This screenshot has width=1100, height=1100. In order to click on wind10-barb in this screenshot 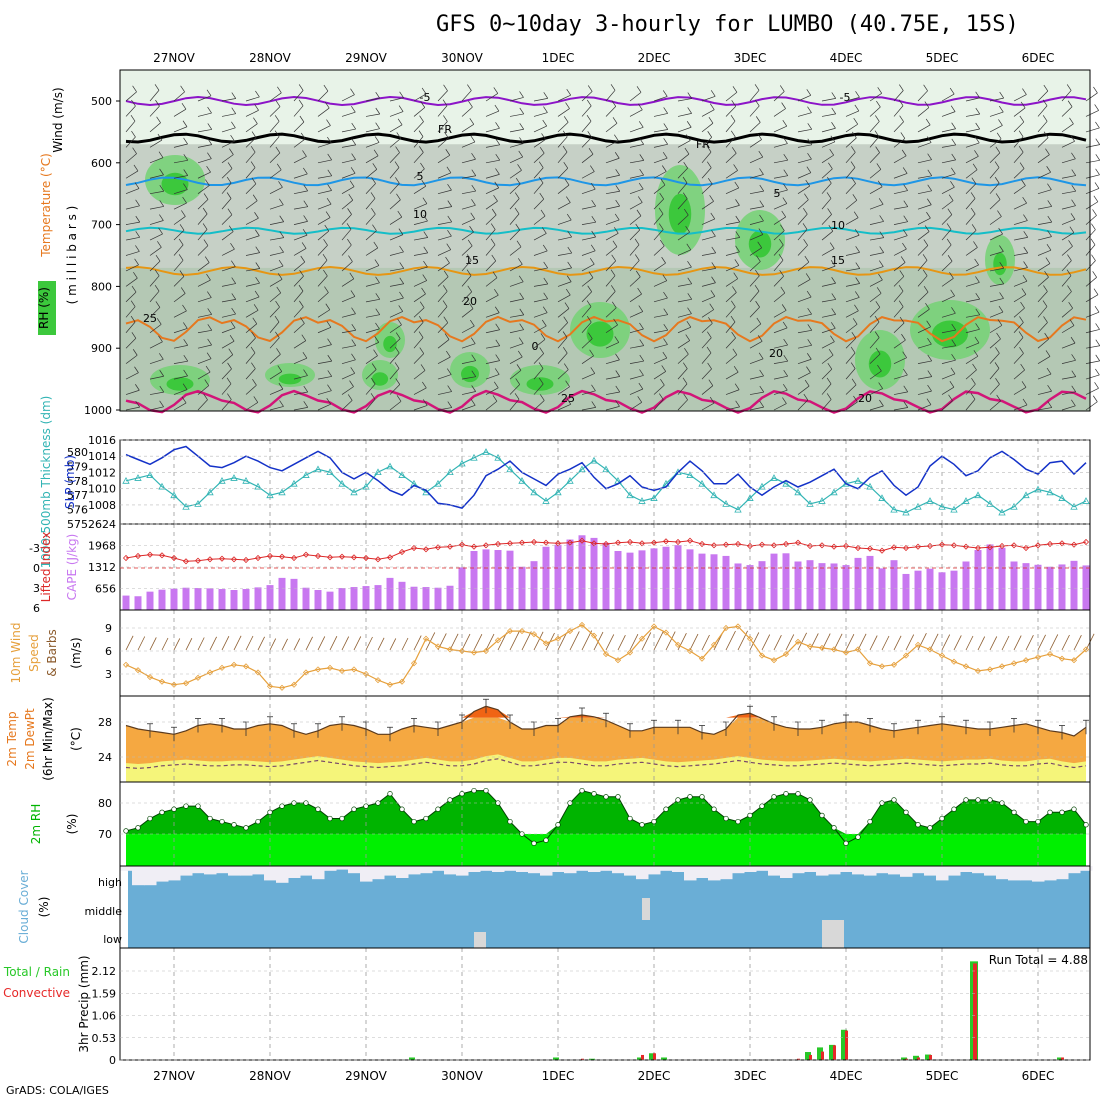, I will do `click(934, 642)`.